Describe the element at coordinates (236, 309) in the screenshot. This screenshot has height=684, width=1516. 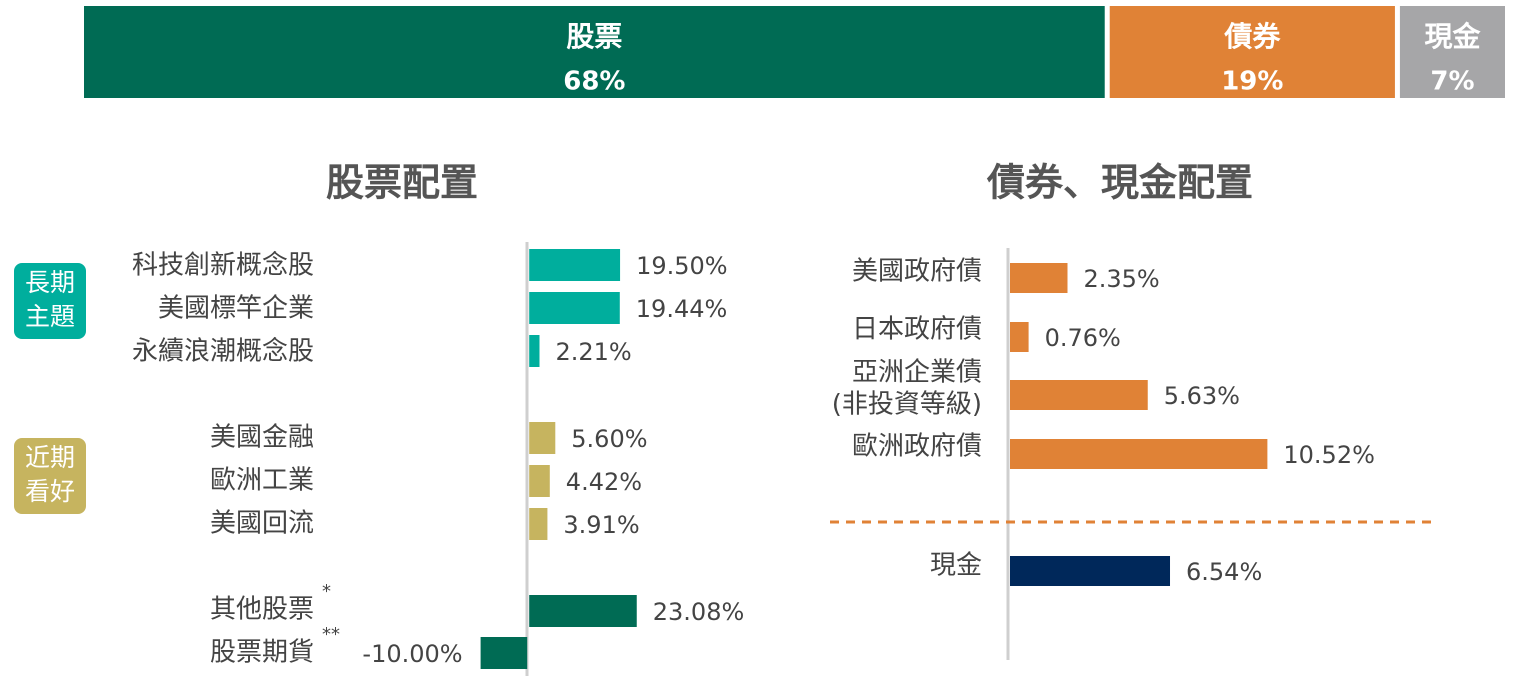
I see `category-label: 美國標竿企業` at that location.